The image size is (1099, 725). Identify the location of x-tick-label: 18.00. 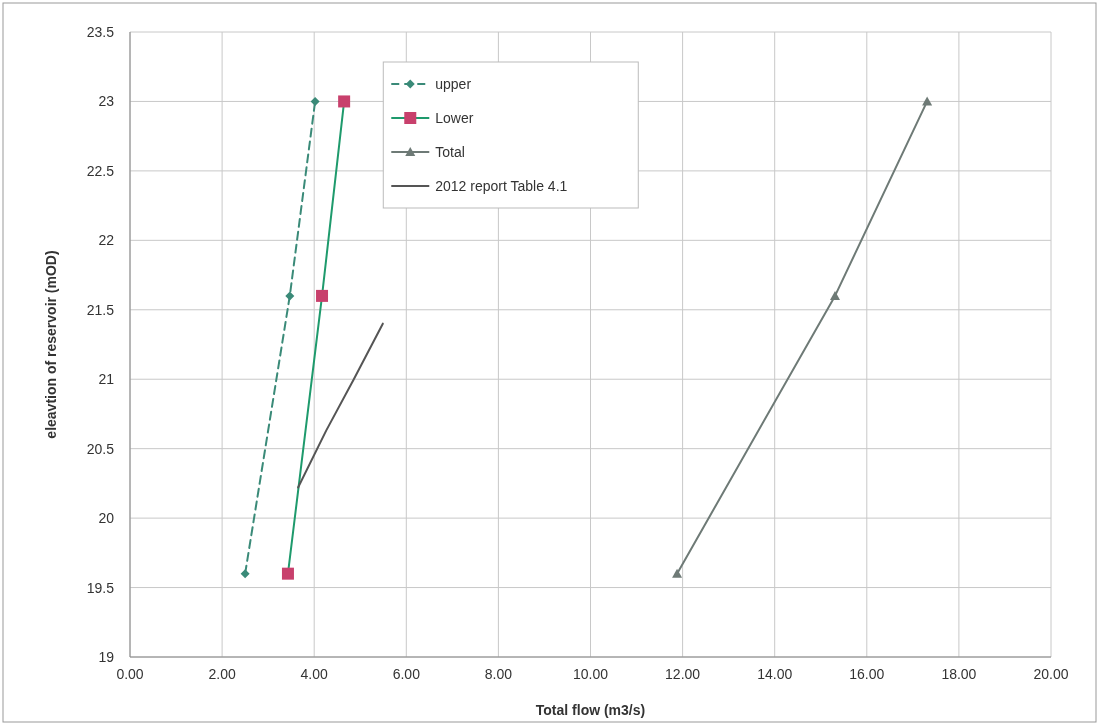
(959, 674).